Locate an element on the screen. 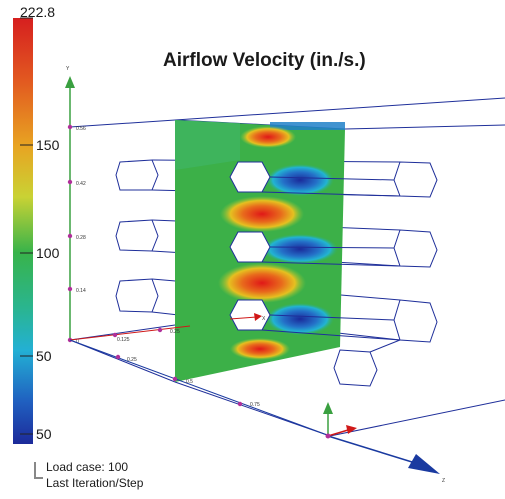 The image size is (505, 499). legend-label-150: 150 is located at coordinates (48, 145).